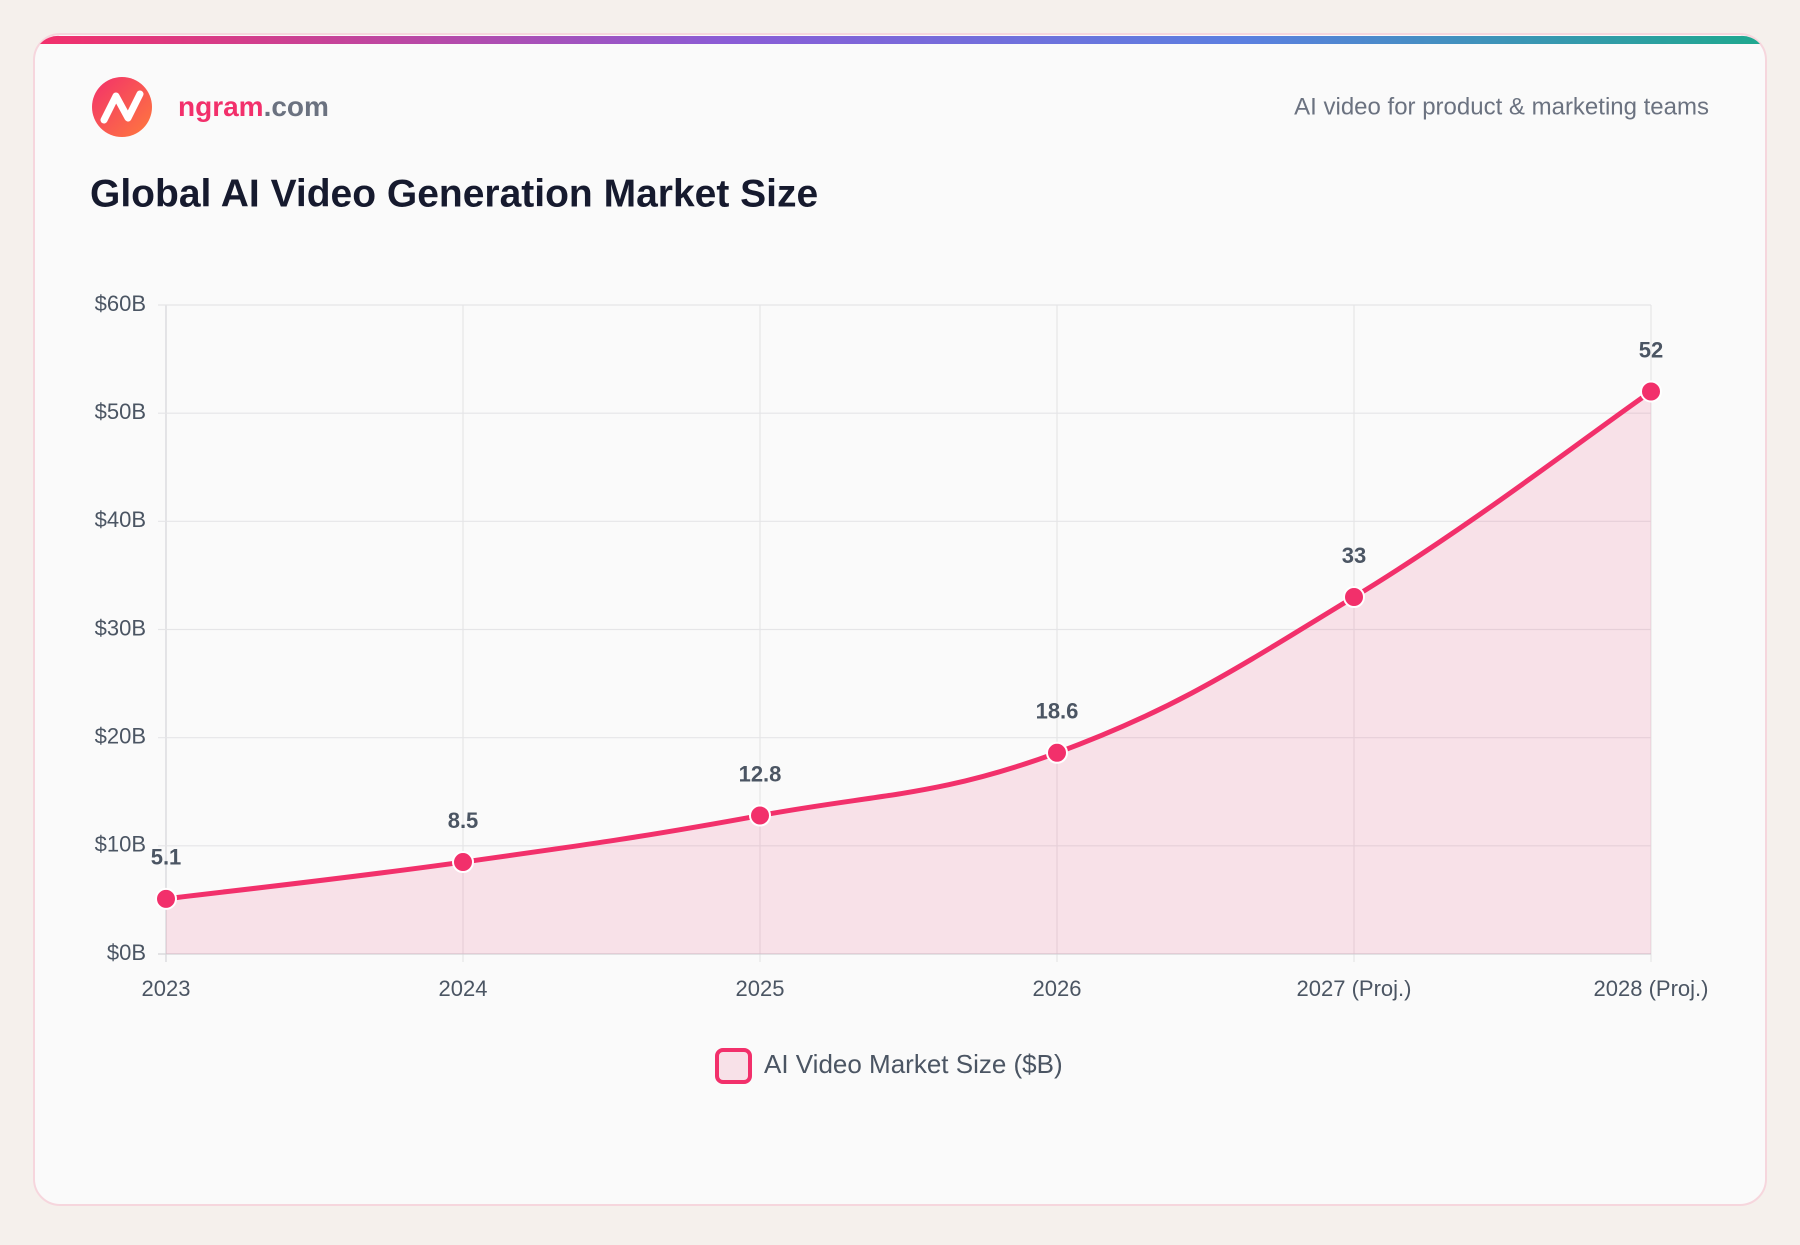 The height and width of the screenshot is (1245, 1800). I want to click on data-label: 33, so click(1354, 555).